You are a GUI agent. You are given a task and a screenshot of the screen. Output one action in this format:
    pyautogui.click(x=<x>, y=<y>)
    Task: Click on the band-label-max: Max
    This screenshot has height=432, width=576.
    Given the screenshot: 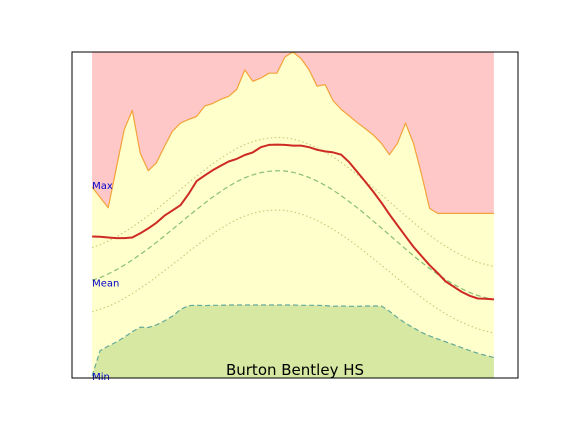 What is the action you would take?
    pyautogui.click(x=102, y=186)
    